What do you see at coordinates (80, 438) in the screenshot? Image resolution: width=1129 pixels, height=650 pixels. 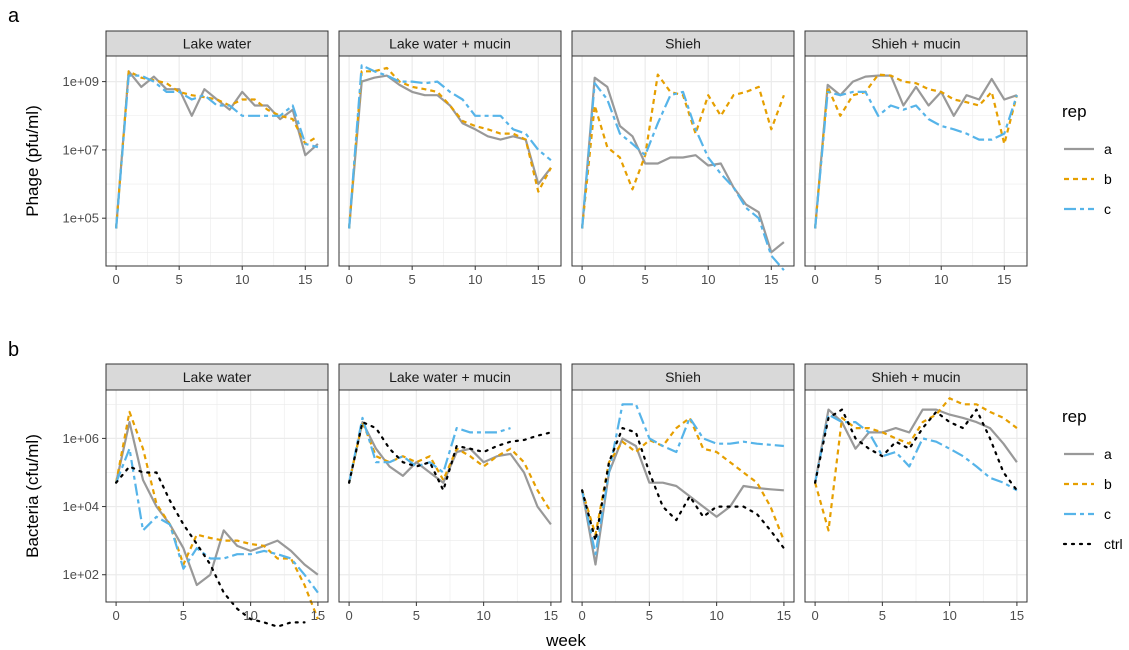 I see `y-tick-label: 1e+06` at bounding box center [80, 438].